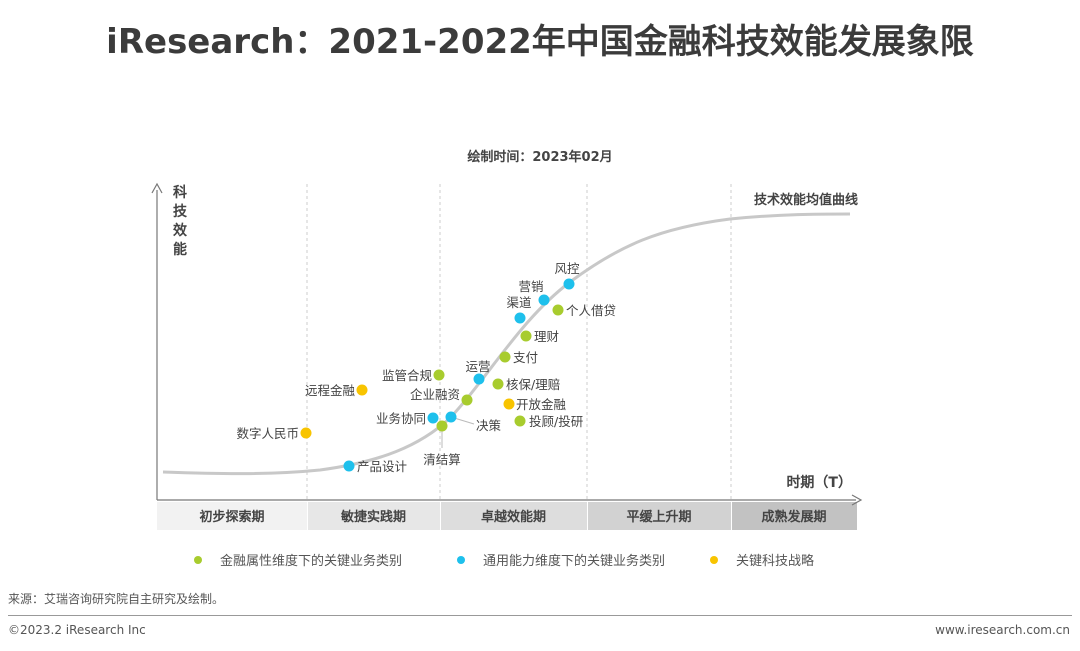 The image size is (1080, 651). Describe the element at coordinates (407, 375) in the screenshot. I see `point-label: 监管合规` at that location.